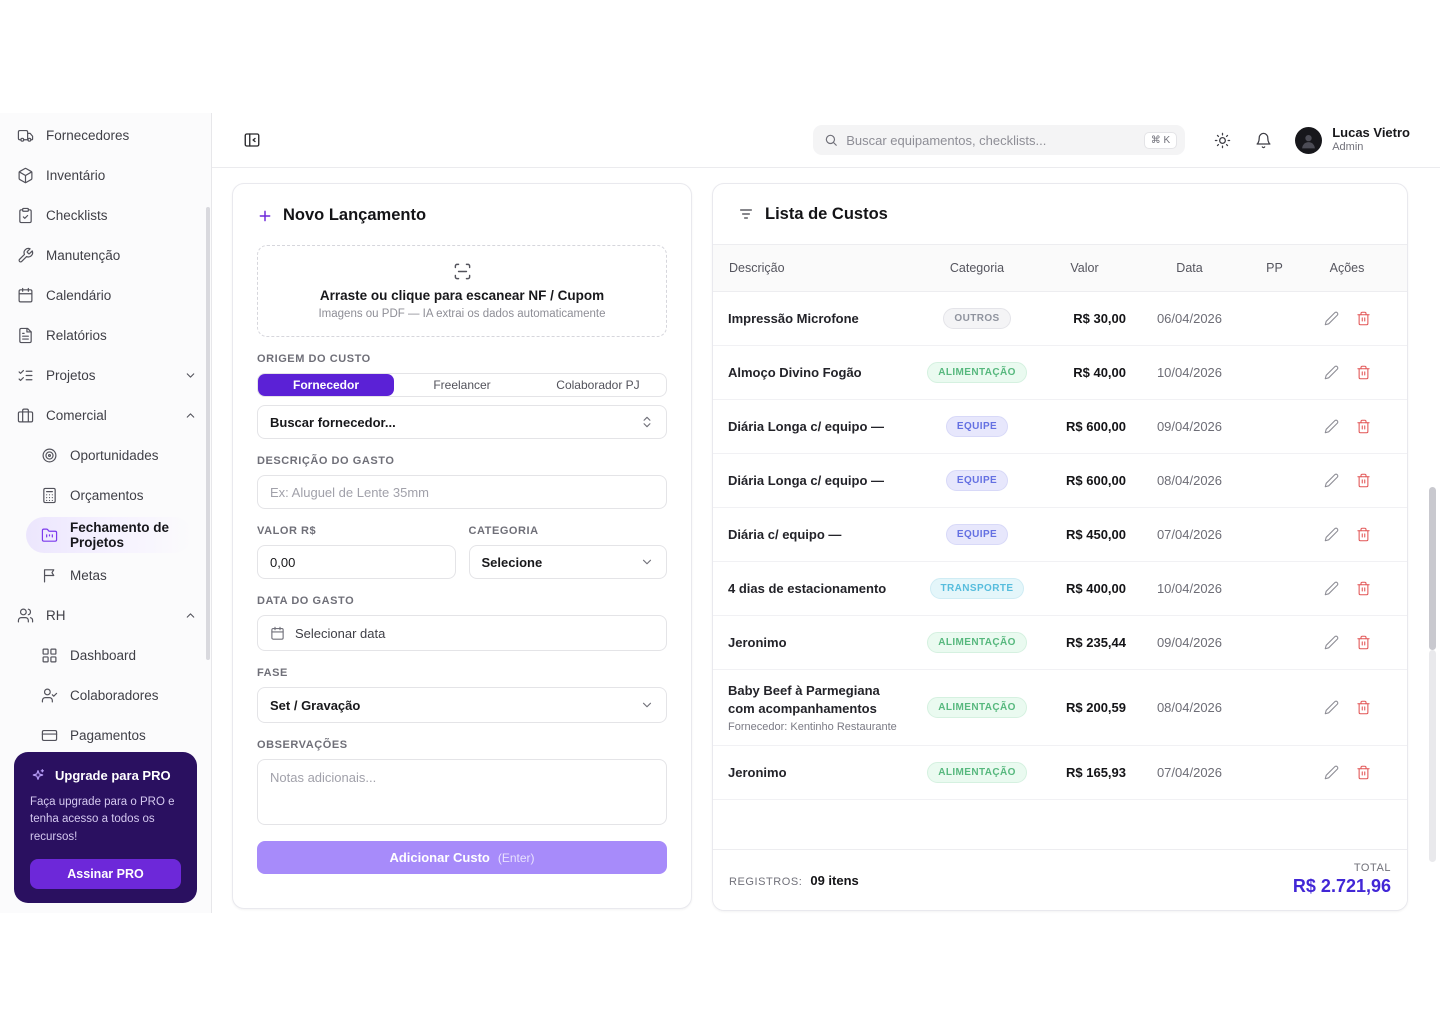 The height and width of the screenshot is (1024, 1440). What do you see at coordinates (1096, 588) in the screenshot?
I see `row-value: R$ 400,00` at bounding box center [1096, 588].